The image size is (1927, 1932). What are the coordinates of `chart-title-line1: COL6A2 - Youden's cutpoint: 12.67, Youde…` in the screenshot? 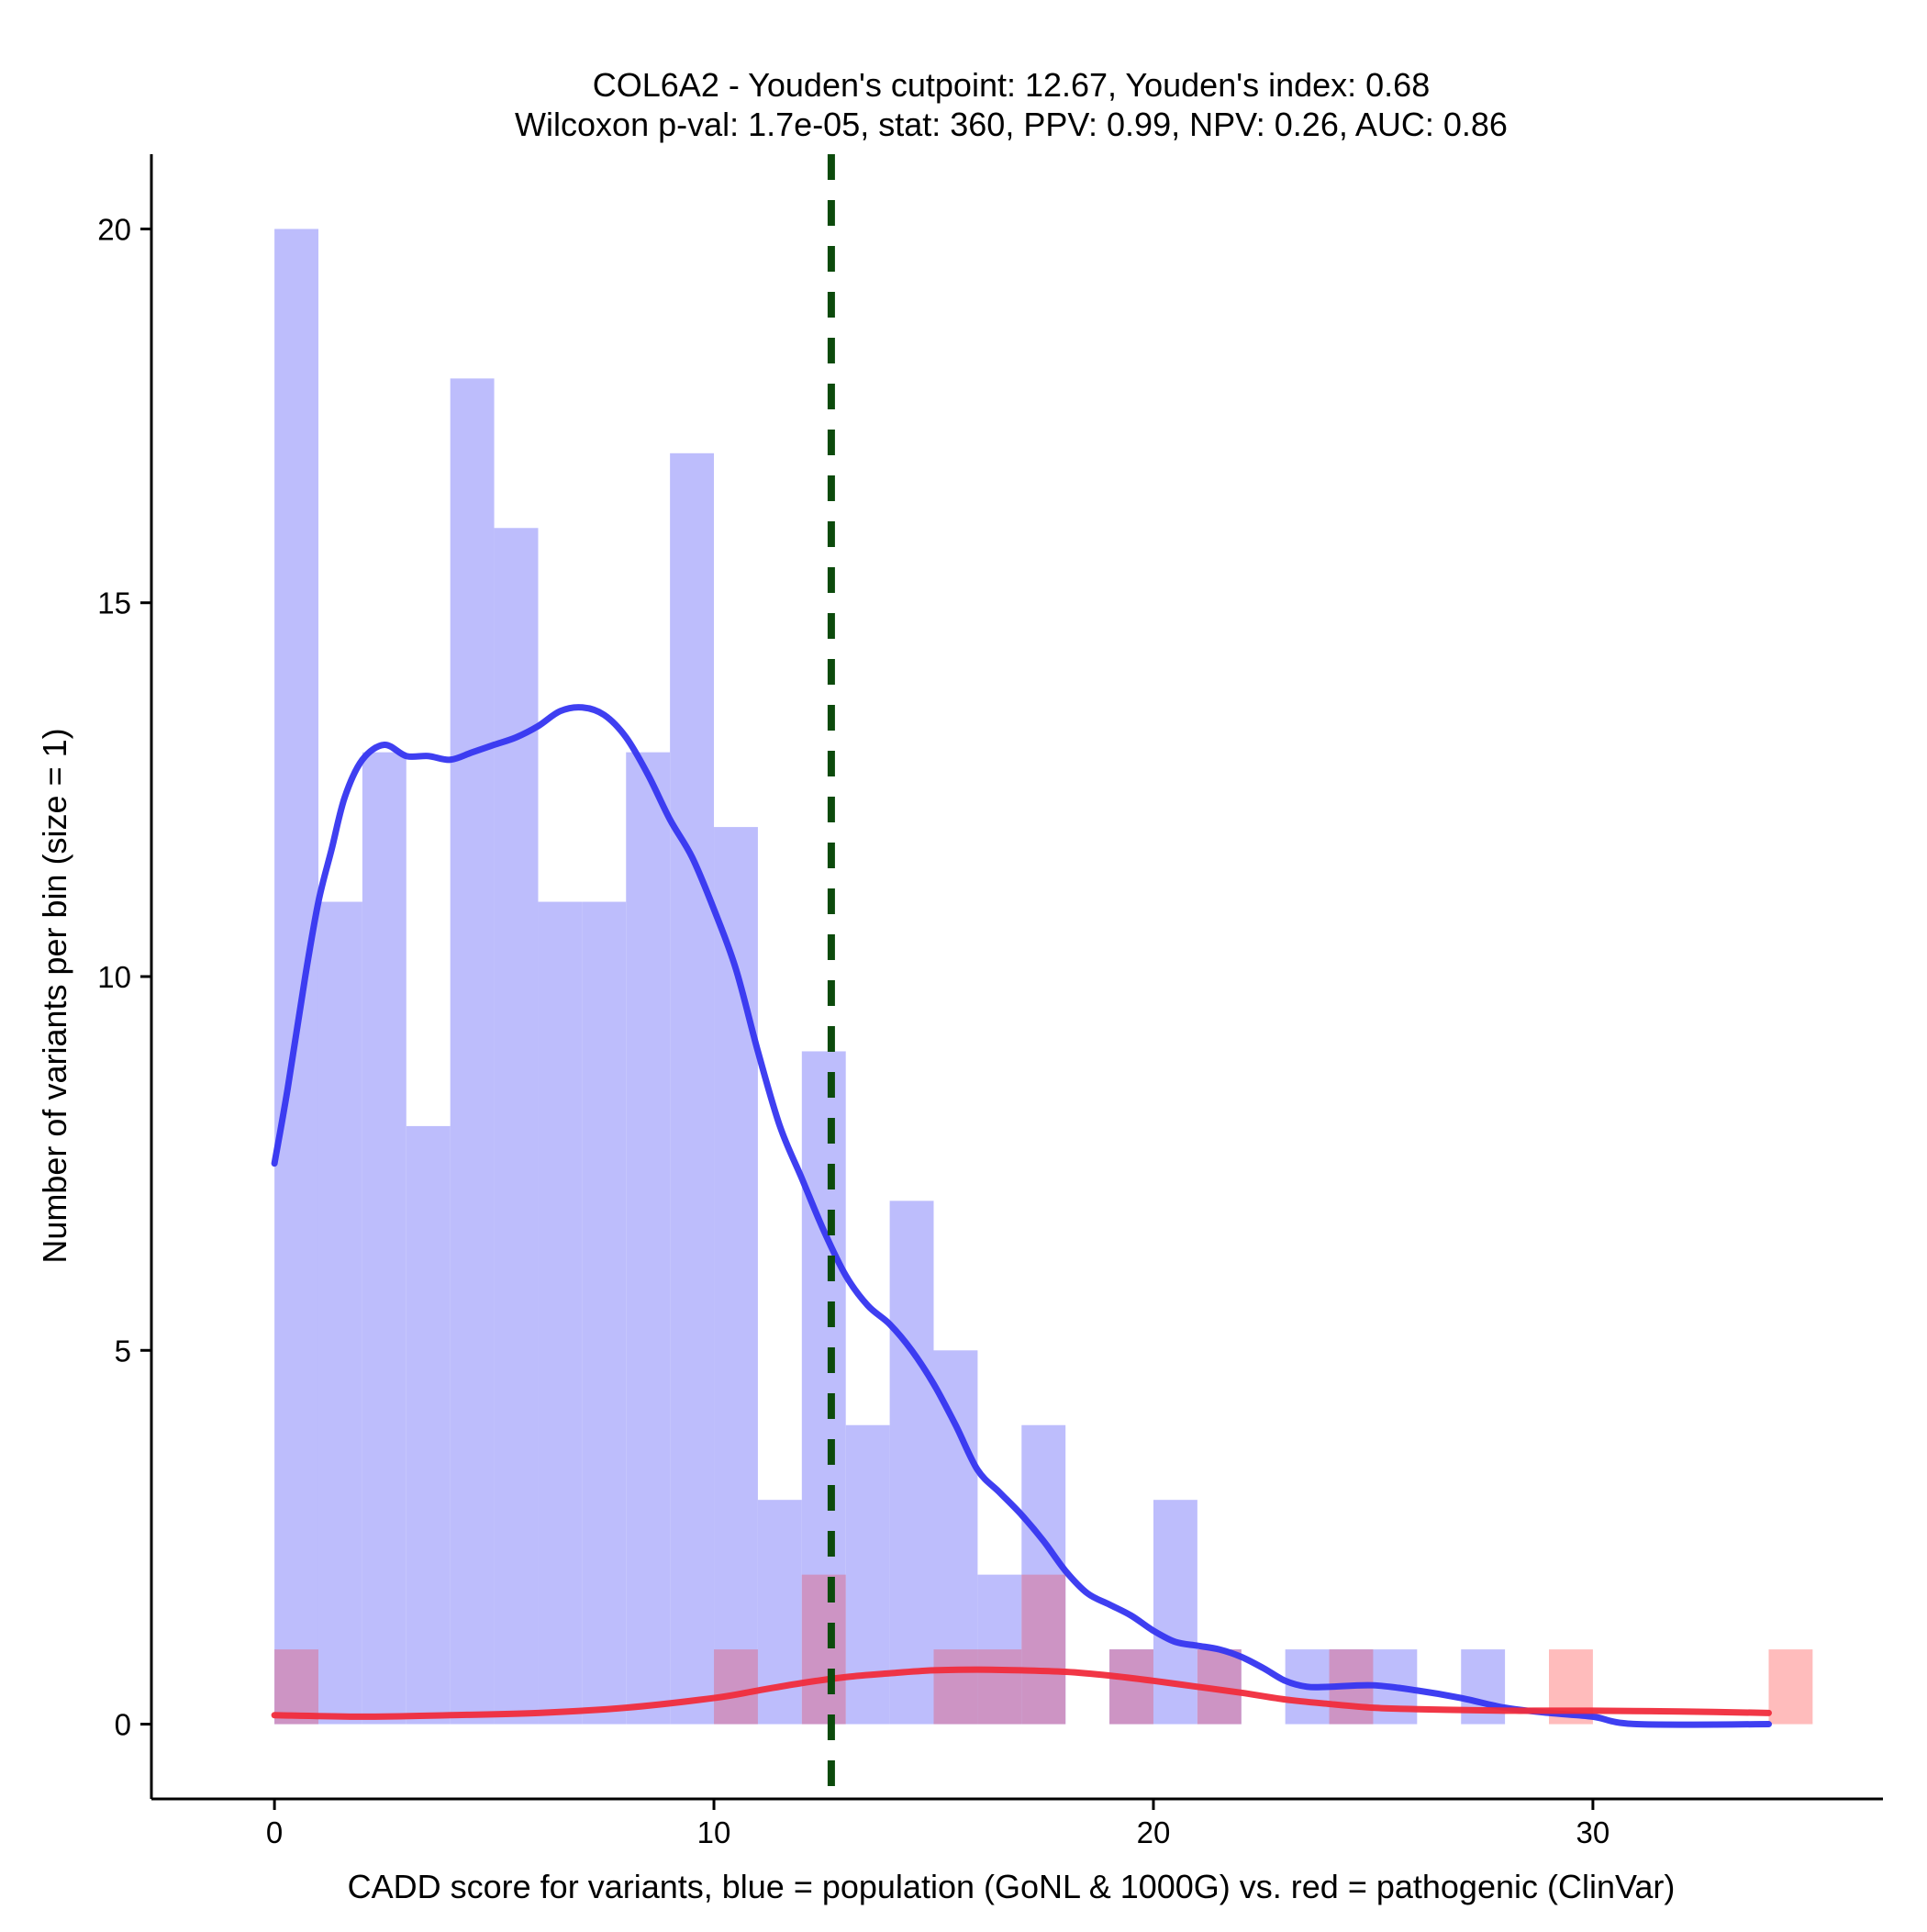 It's located at (1011, 85).